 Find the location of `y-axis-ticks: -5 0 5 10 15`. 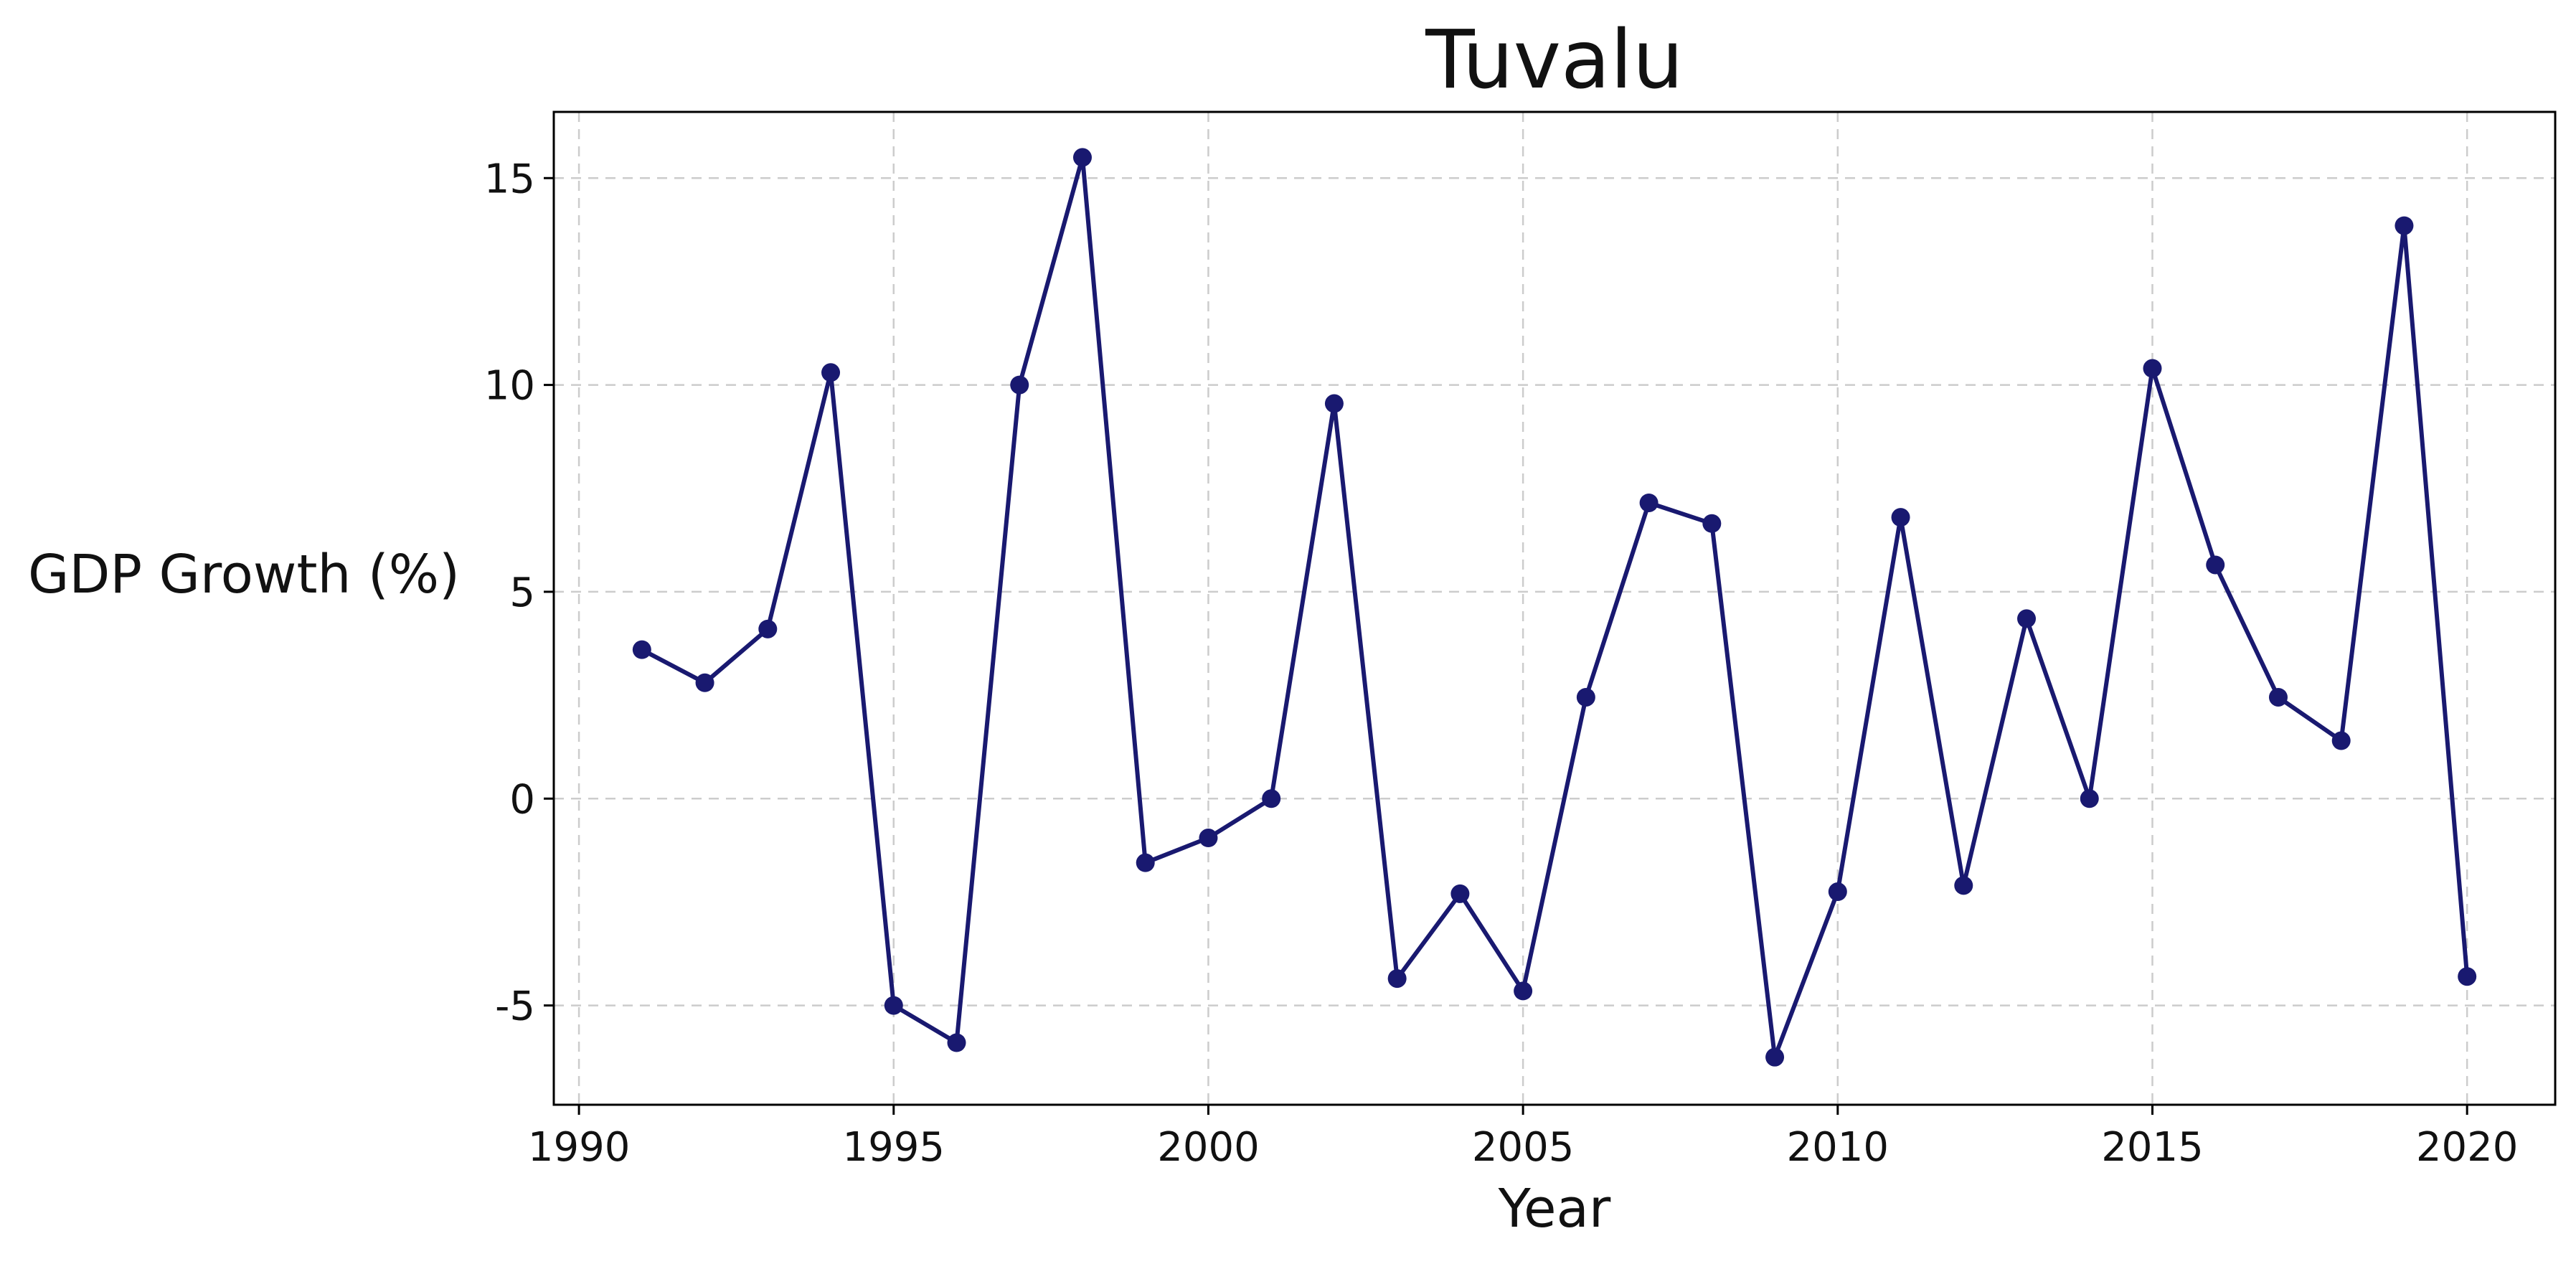

y-axis-ticks: -5 0 5 10 15 is located at coordinates (519, 593).